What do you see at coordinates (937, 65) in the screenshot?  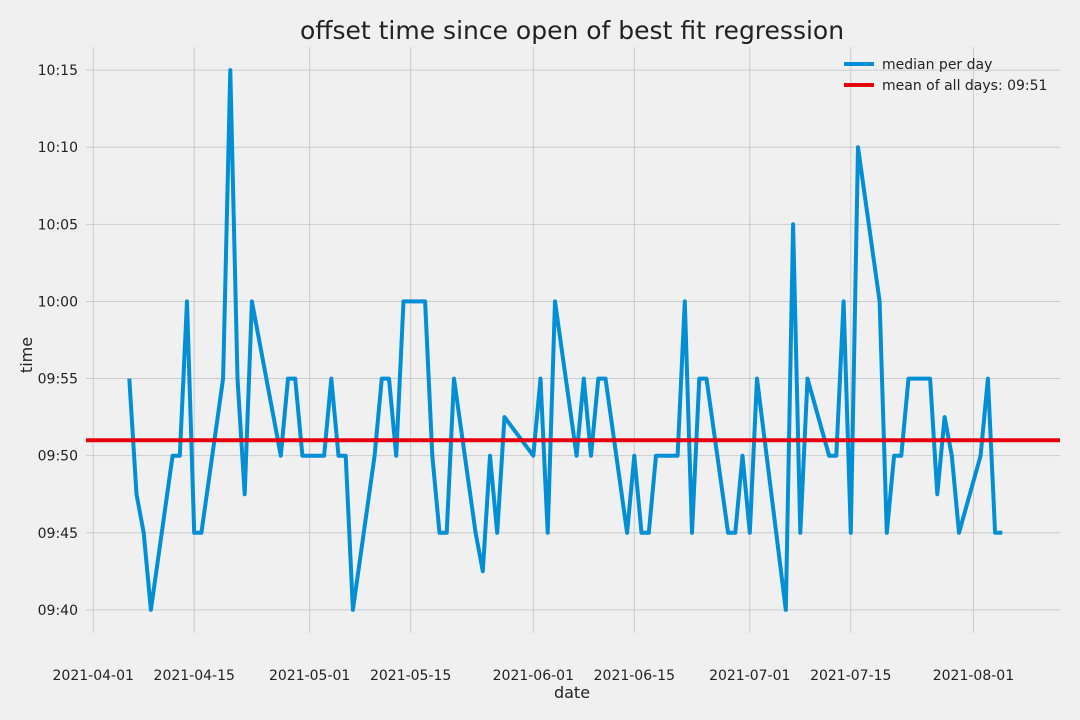 I see `legend-label-median: median per day` at bounding box center [937, 65].